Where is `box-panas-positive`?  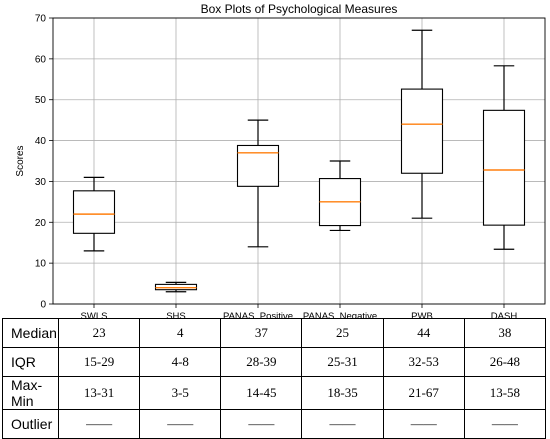 box-panas-positive is located at coordinates (258, 183).